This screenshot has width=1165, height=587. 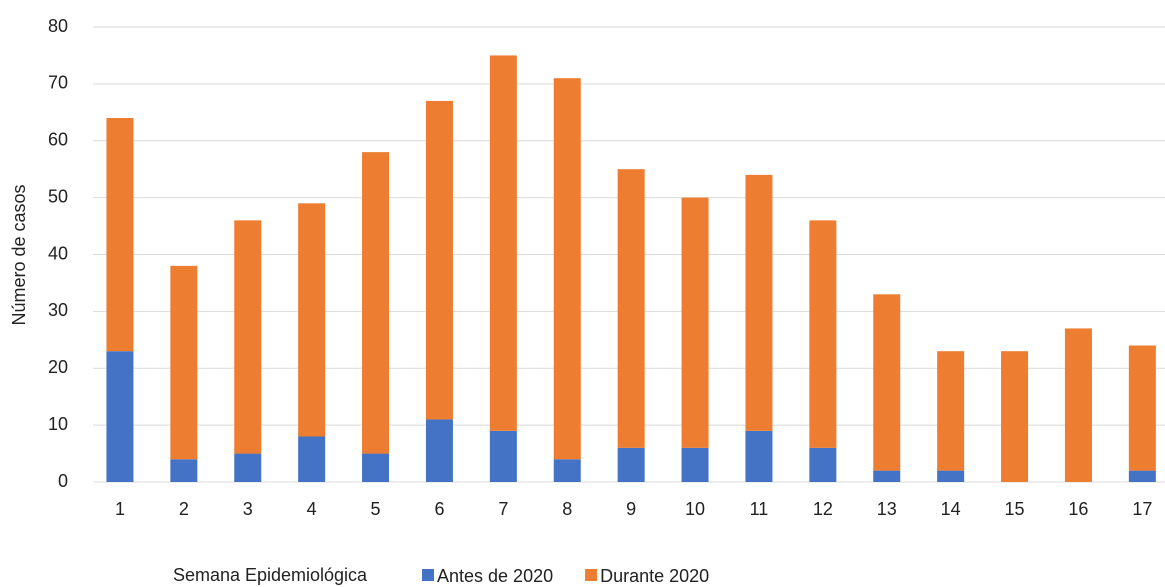 I want to click on x-tick-label: 5, so click(x=376, y=509).